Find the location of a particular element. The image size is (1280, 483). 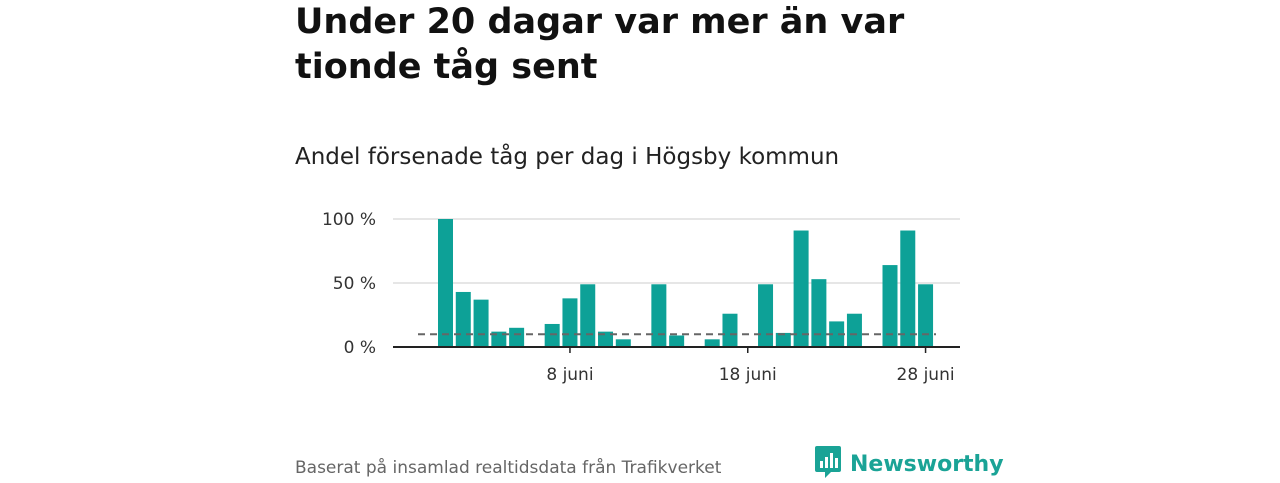

brand-name: Newsworthy is located at coordinates (927, 464).